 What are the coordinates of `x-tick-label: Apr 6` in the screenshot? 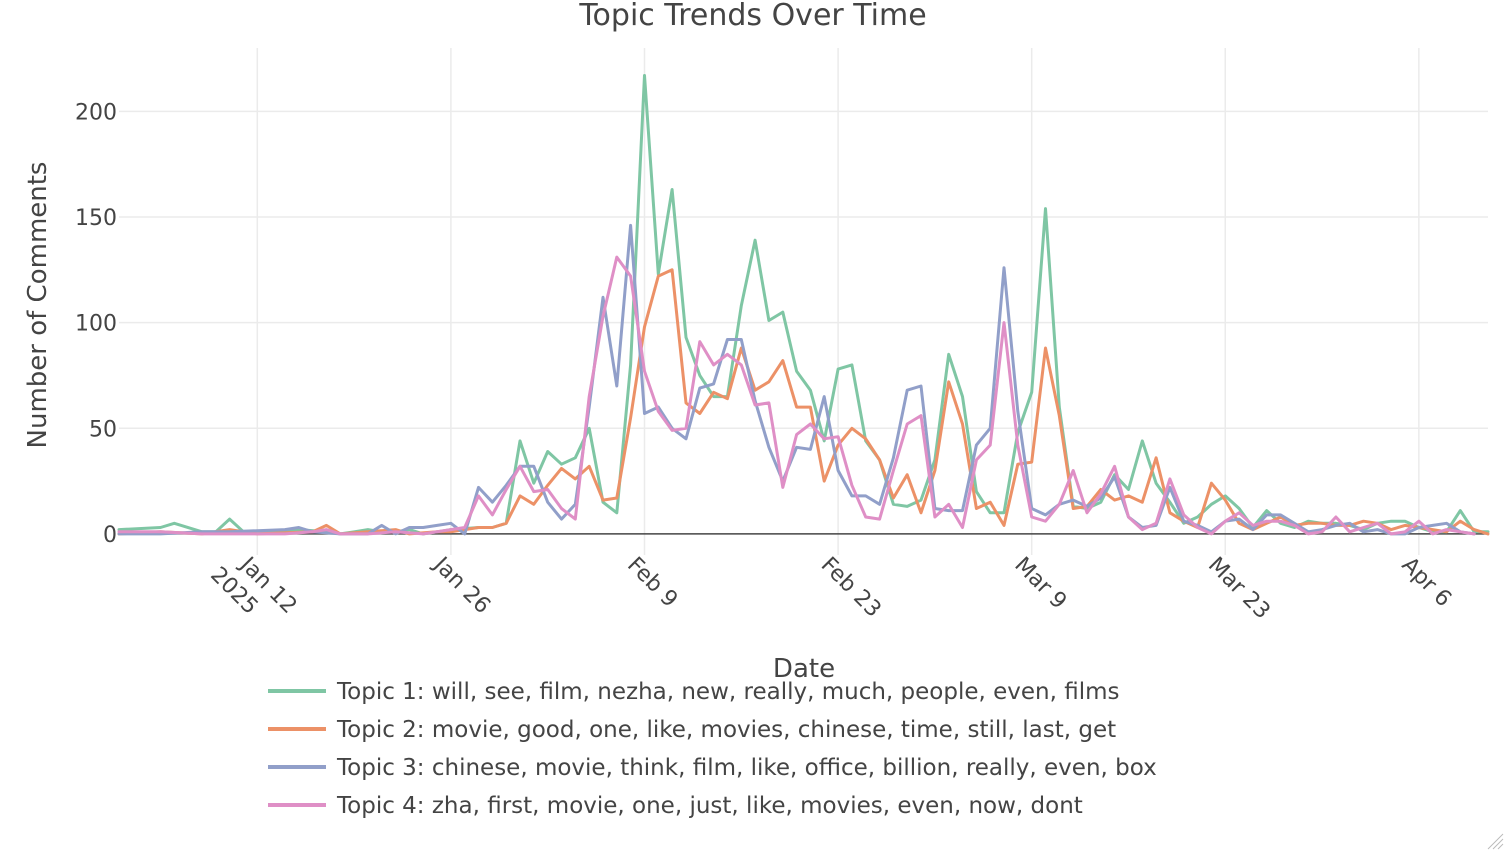 It's located at (1426, 582).